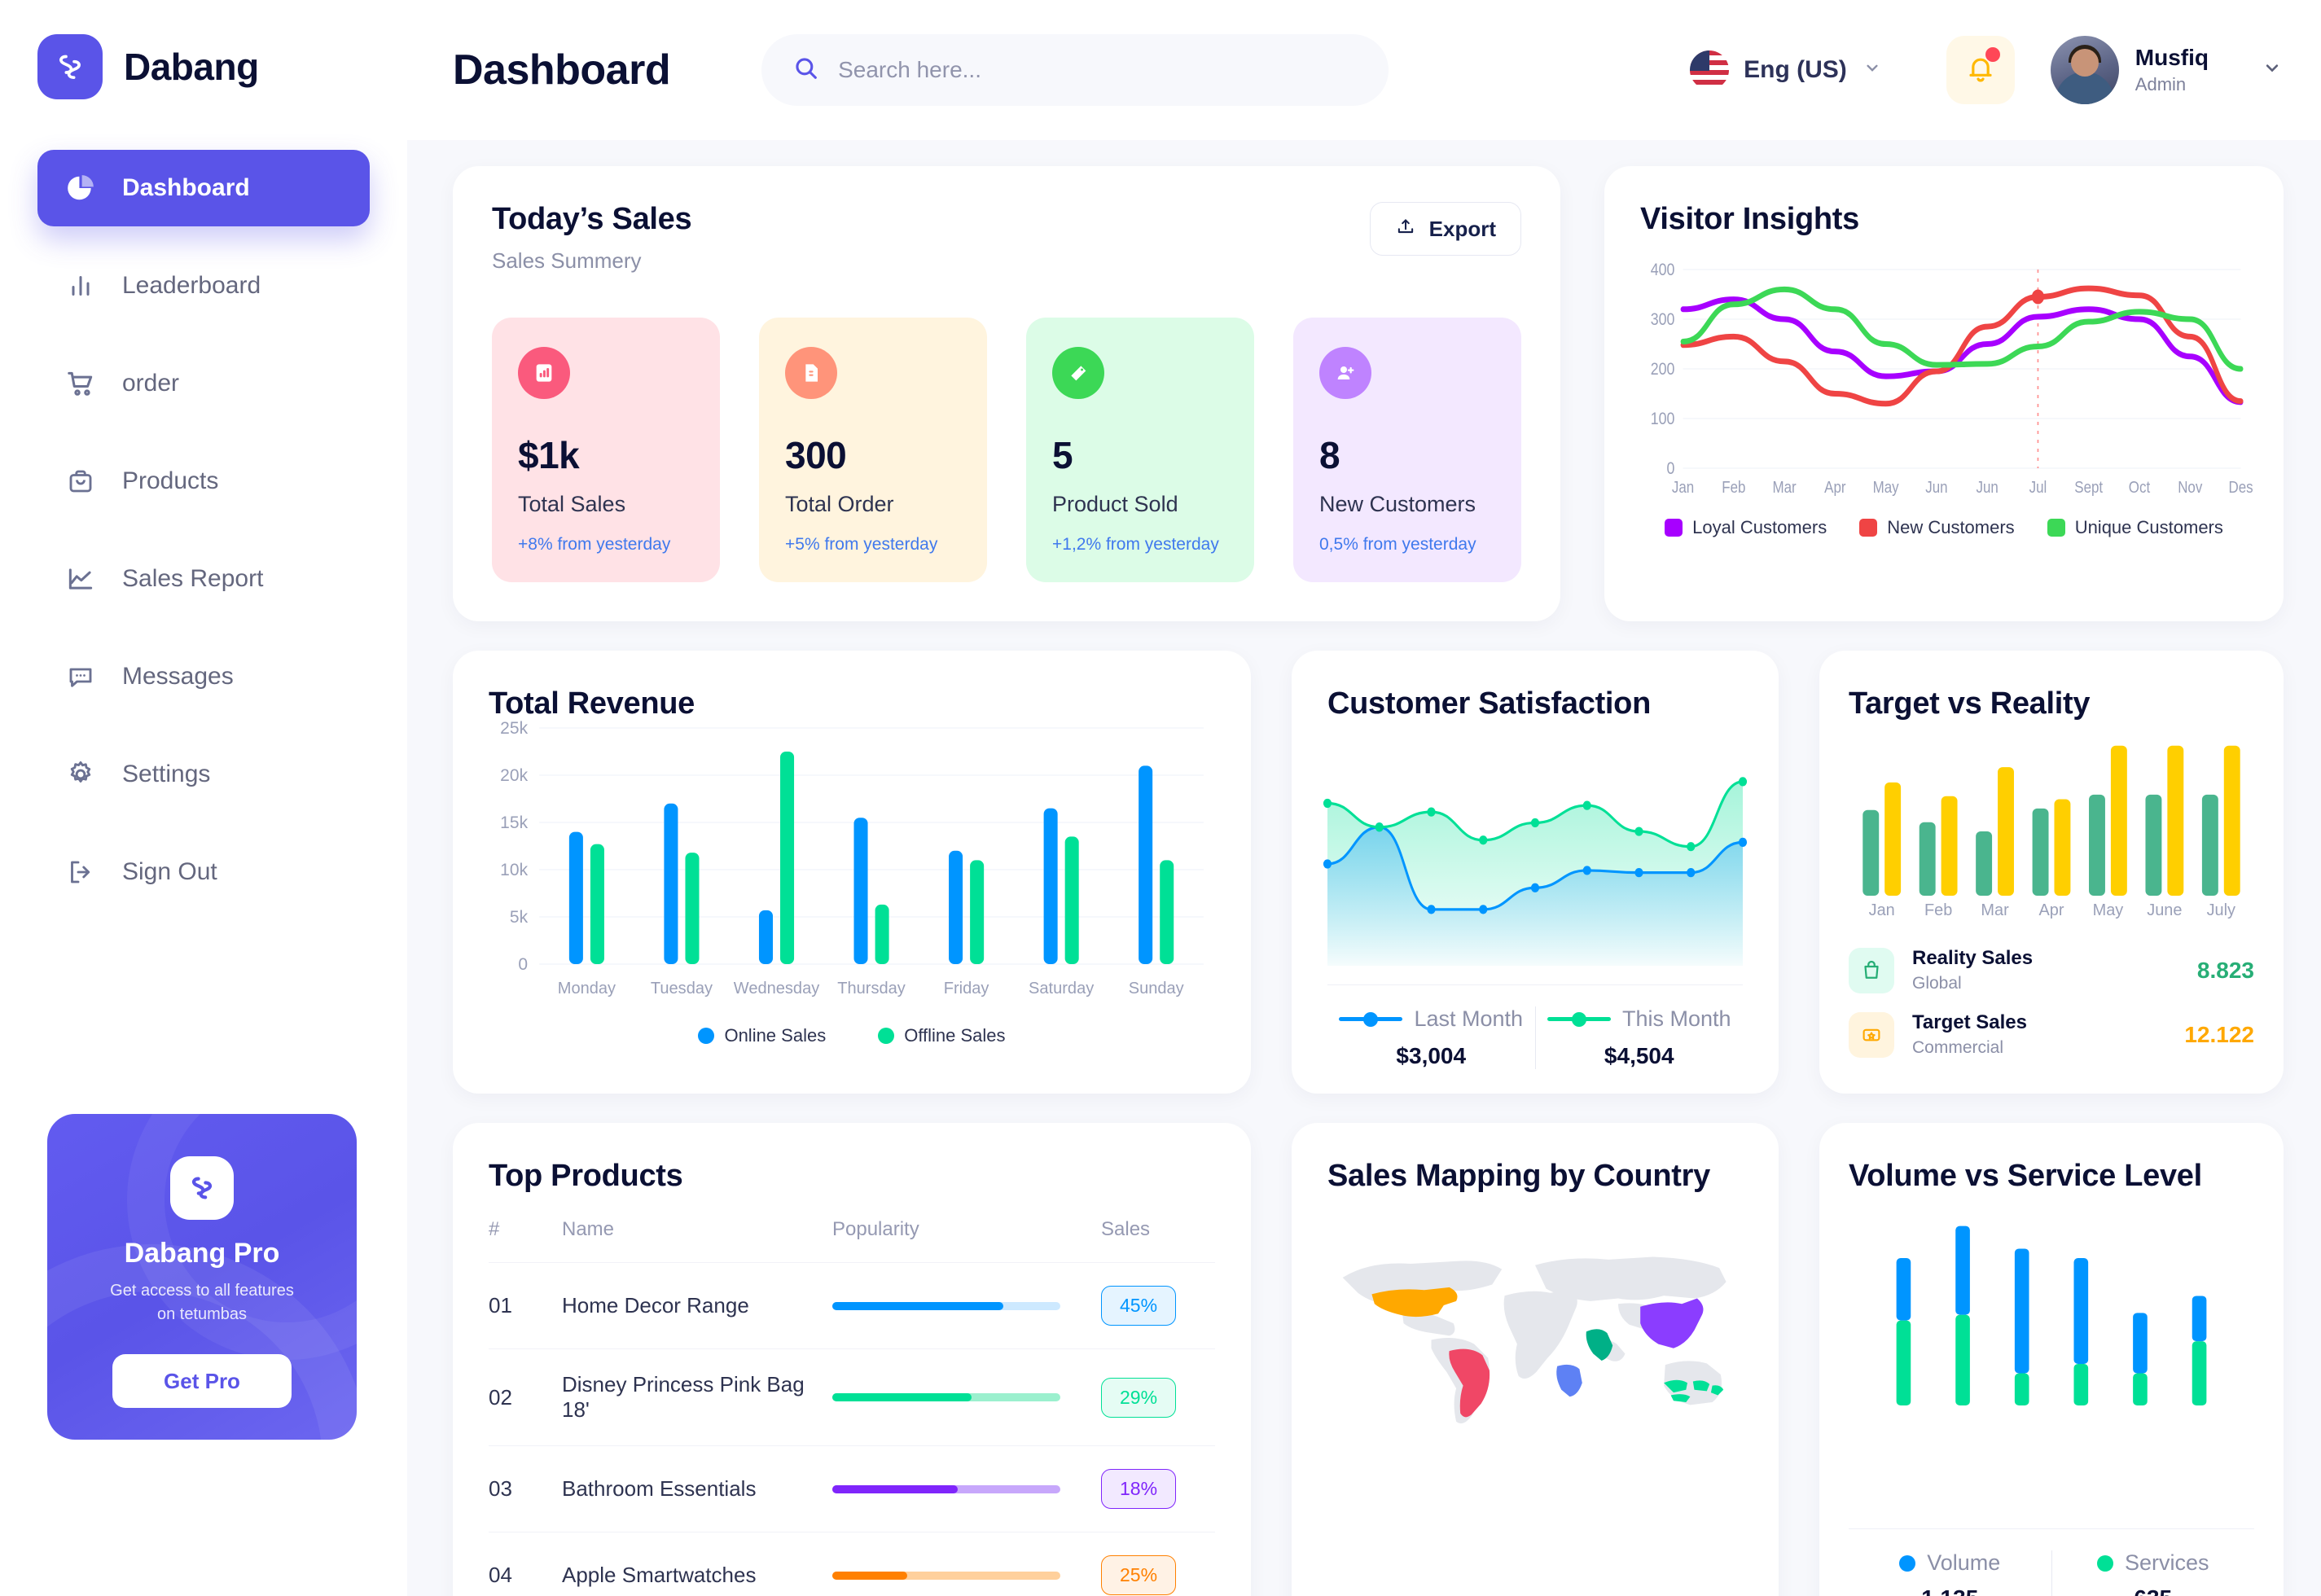 This screenshot has width=2321, height=1596. I want to click on topbar-right: Eng (US), so click(1987, 70).